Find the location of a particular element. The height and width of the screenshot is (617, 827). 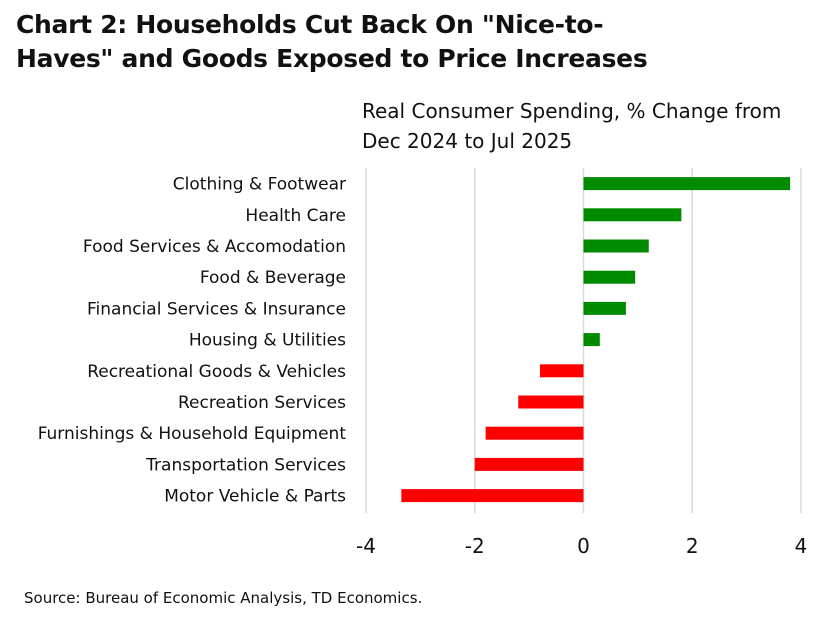

category-label: Transportation Services is located at coordinates (245, 465).